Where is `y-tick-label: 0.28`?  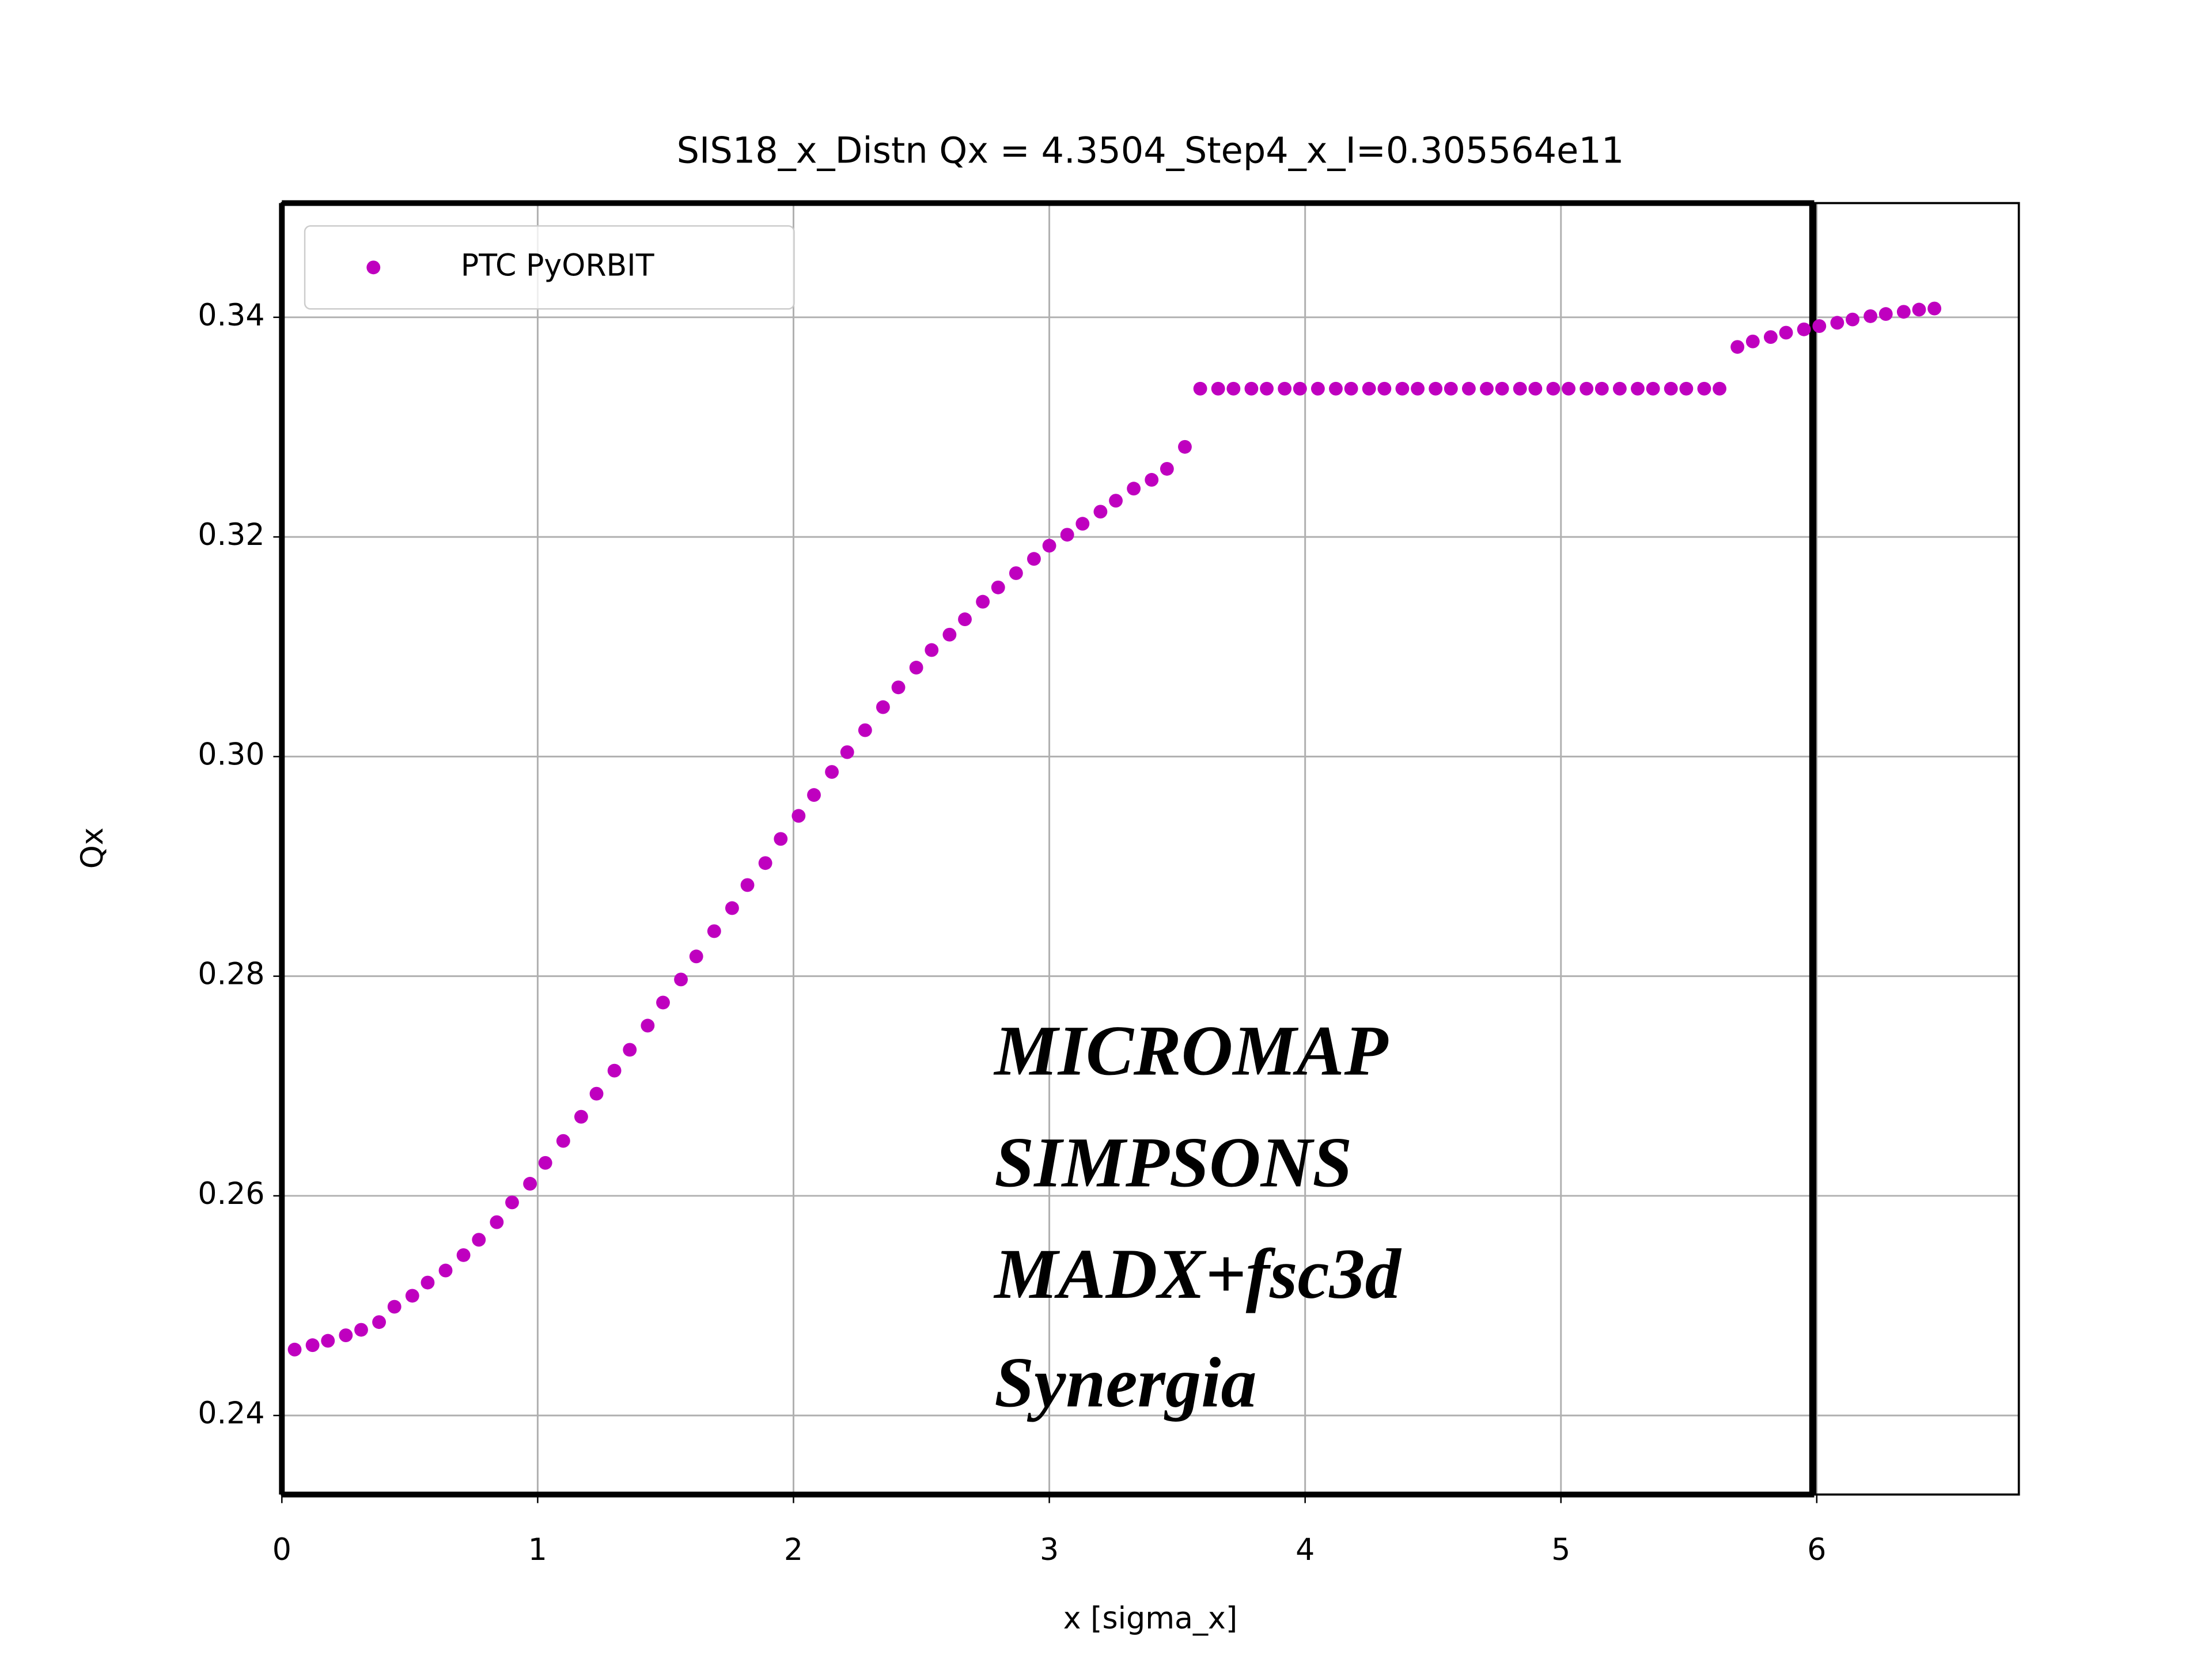 y-tick-label: 0.28 is located at coordinates (231, 974).